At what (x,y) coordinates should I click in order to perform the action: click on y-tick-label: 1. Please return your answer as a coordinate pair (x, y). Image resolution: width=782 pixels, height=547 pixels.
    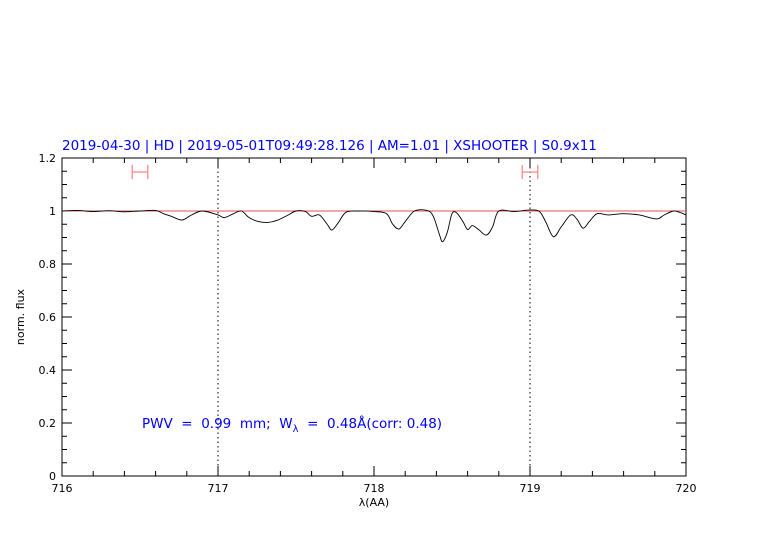
    Looking at the image, I should click on (52, 211).